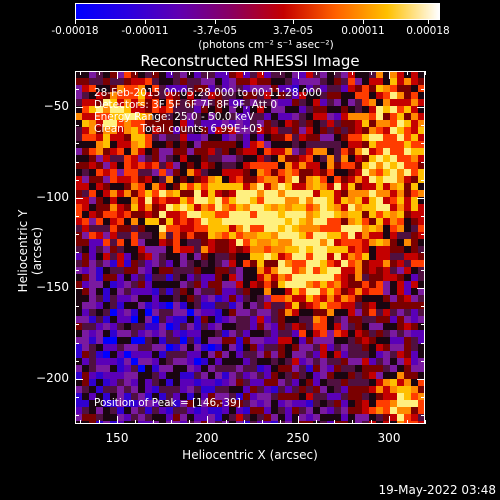  I want to click on colorbar, so click(257, 11).